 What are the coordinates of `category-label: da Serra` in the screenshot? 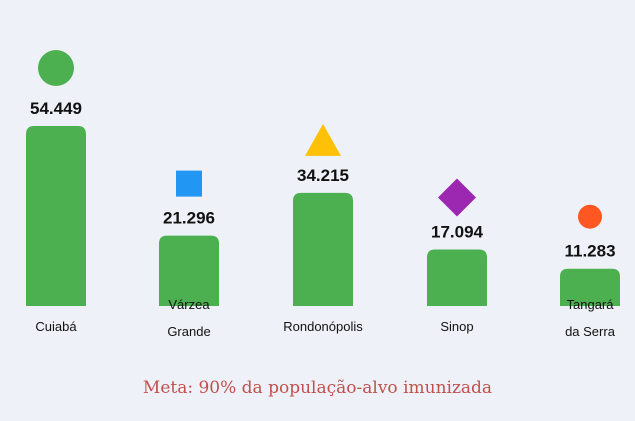 It's located at (590, 331).